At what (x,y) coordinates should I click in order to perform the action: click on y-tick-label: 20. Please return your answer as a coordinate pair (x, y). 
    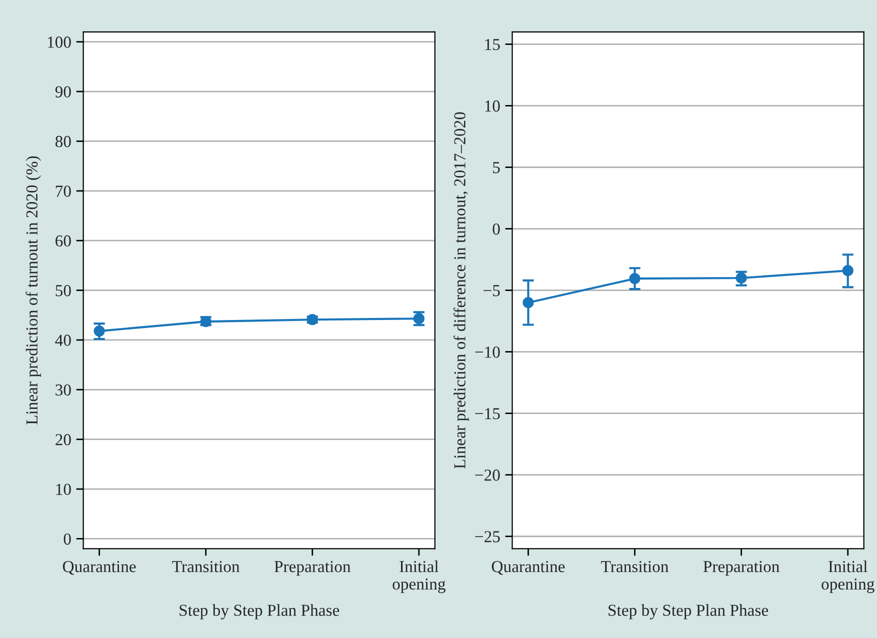
    Looking at the image, I should click on (63, 440).